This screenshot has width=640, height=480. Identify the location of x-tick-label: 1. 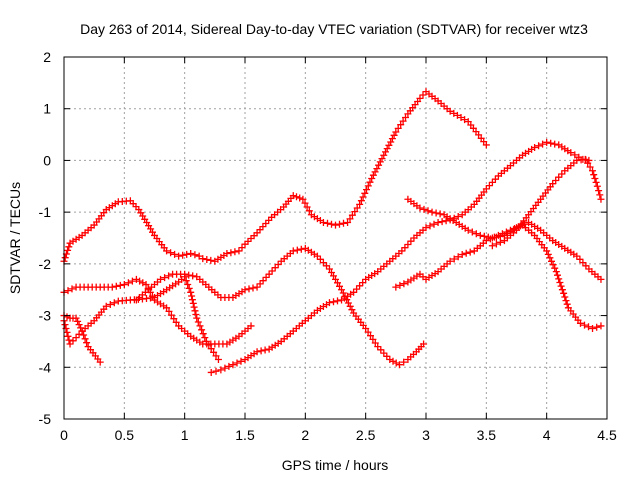
(185, 435).